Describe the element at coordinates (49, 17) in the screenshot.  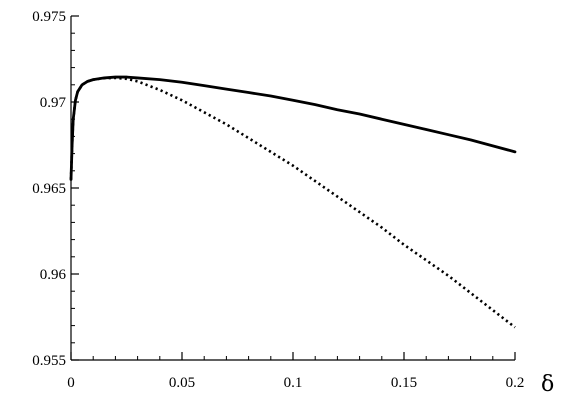
I see `y-tick-label: 0.975` at that location.